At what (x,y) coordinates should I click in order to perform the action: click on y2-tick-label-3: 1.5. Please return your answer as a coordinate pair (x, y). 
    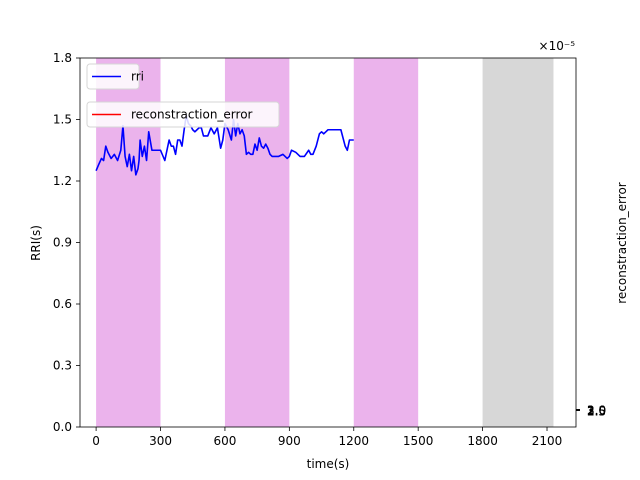
    Looking at the image, I should click on (596, 411).